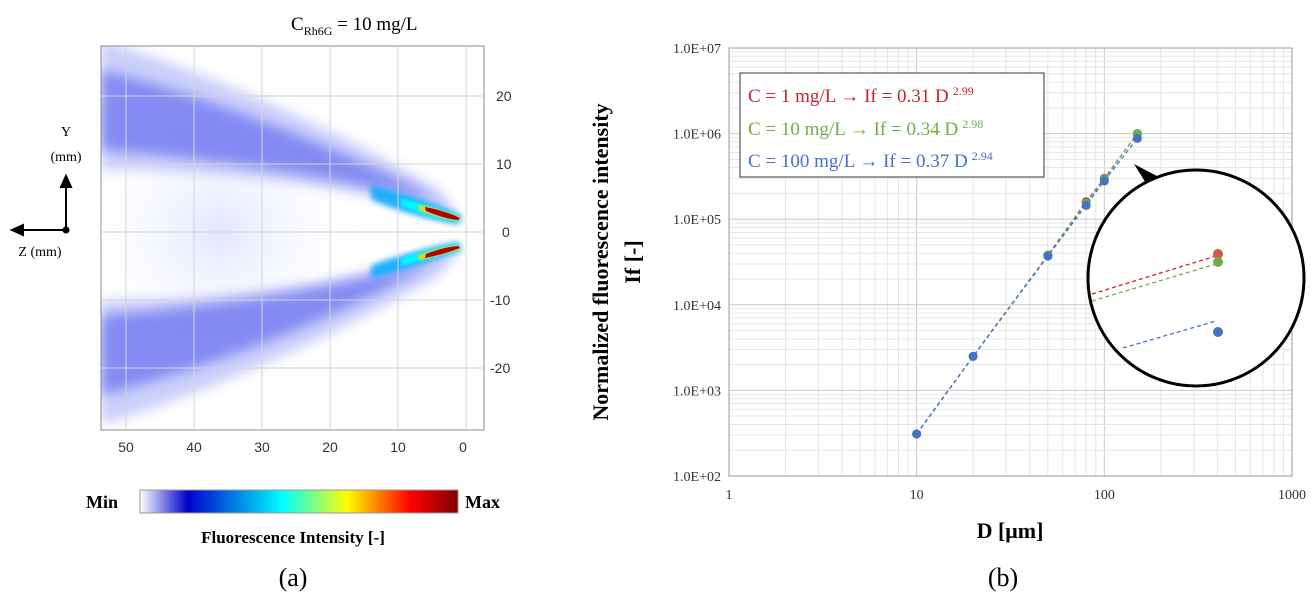 Image resolution: width=1316 pixels, height=600 pixels. What do you see at coordinates (500, 368) in the screenshot?
I see `y-tick-label: -20` at bounding box center [500, 368].